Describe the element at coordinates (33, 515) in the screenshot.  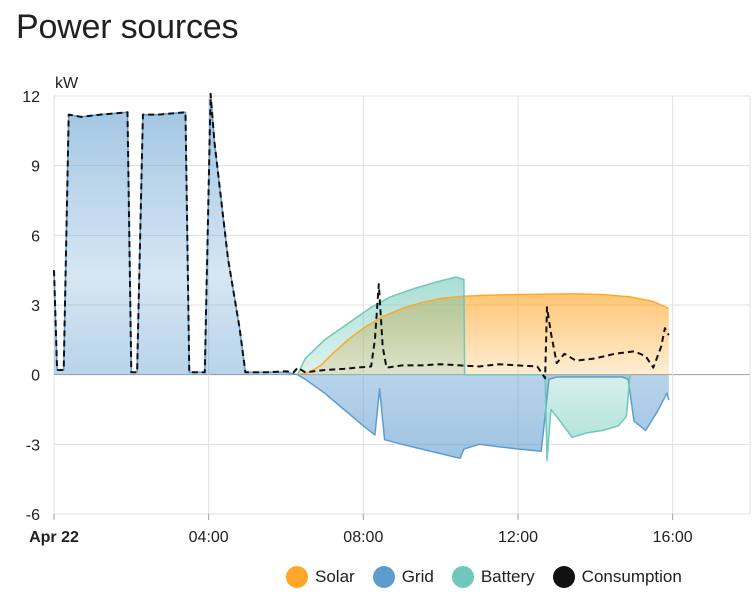
I see `y-tick-label: -6` at that location.